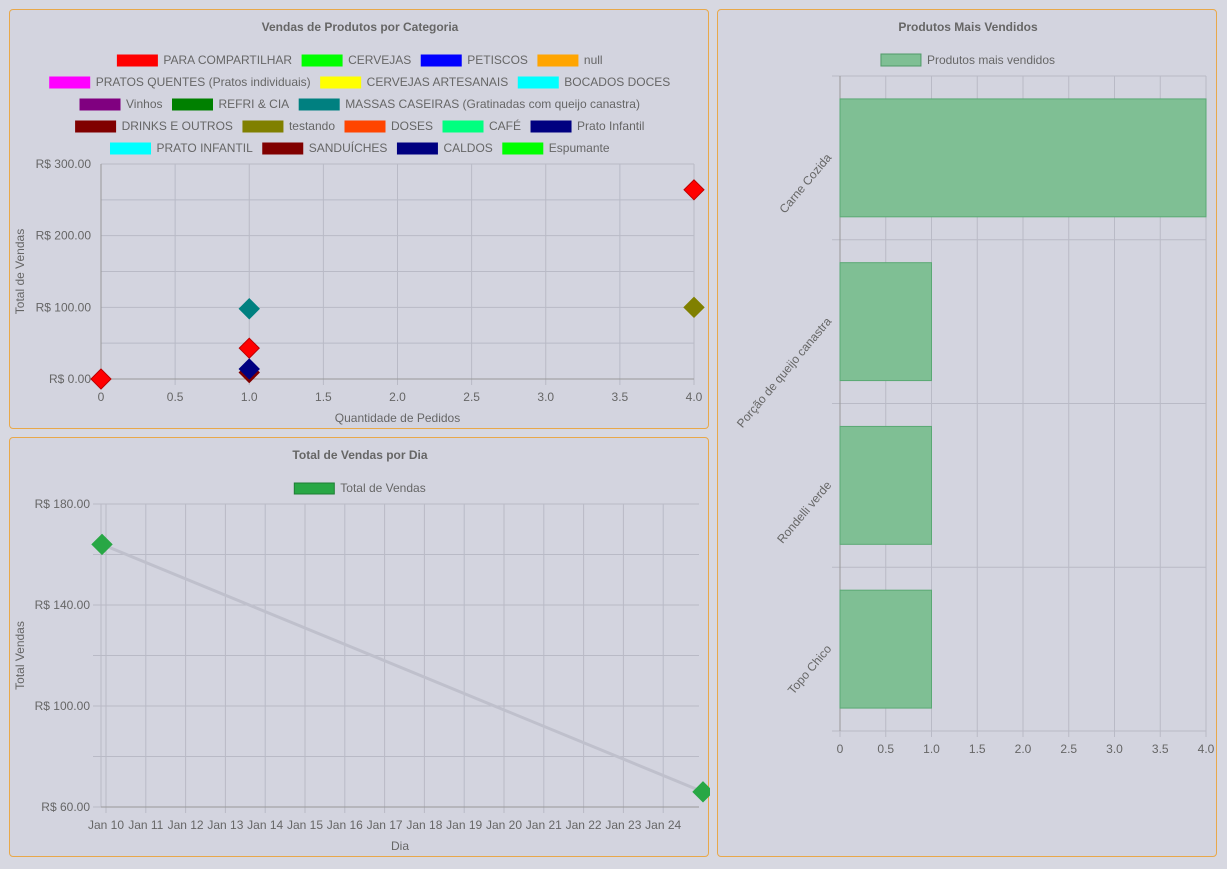  What do you see at coordinates (348, 147) in the screenshot?
I see `legend-label: SANDUÍCHES` at bounding box center [348, 147].